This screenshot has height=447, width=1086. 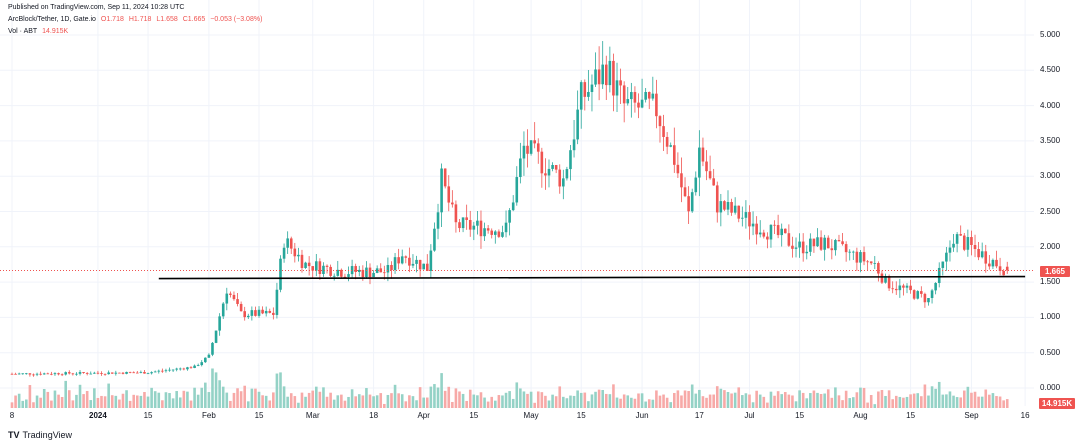 I want to click on low-value: L1.658, so click(x=167, y=19).